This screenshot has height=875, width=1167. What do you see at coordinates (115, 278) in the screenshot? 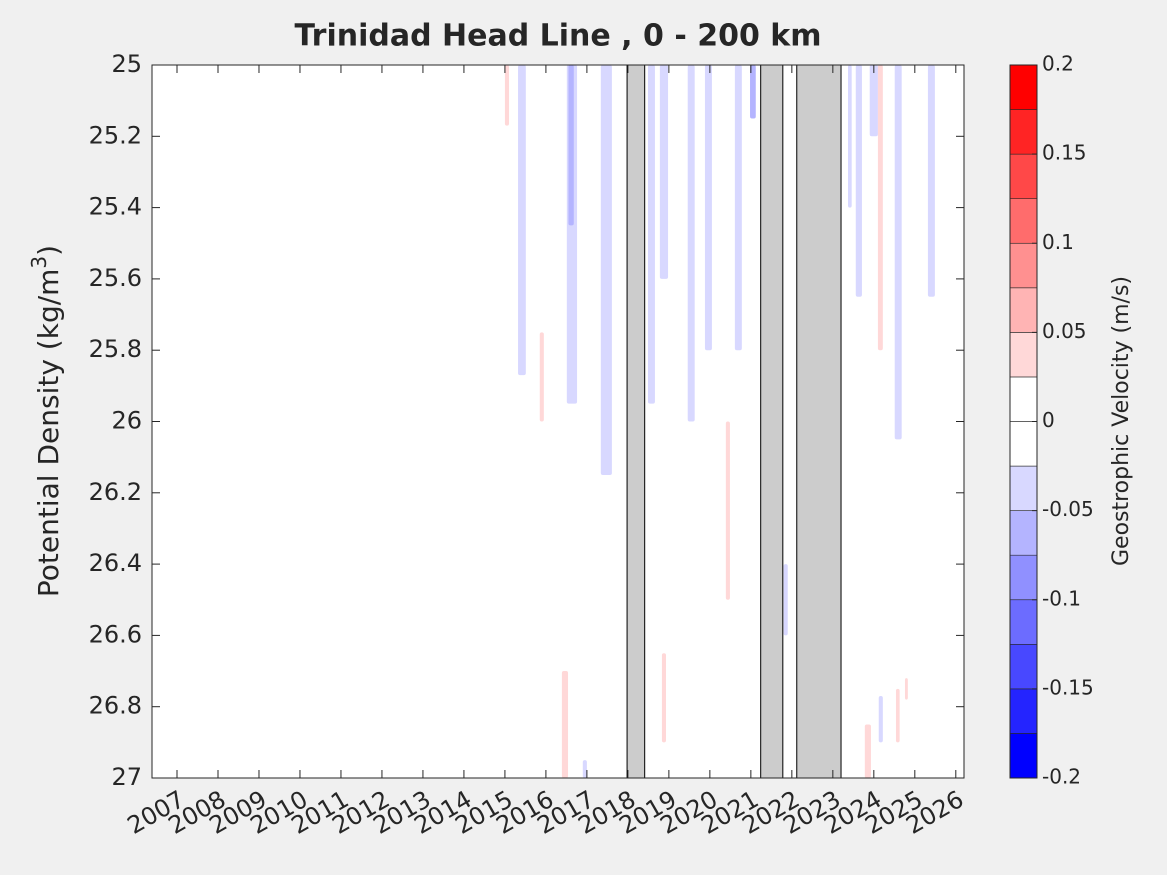
I see `y-tick-label: 25.6` at bounding box center [115, 278].